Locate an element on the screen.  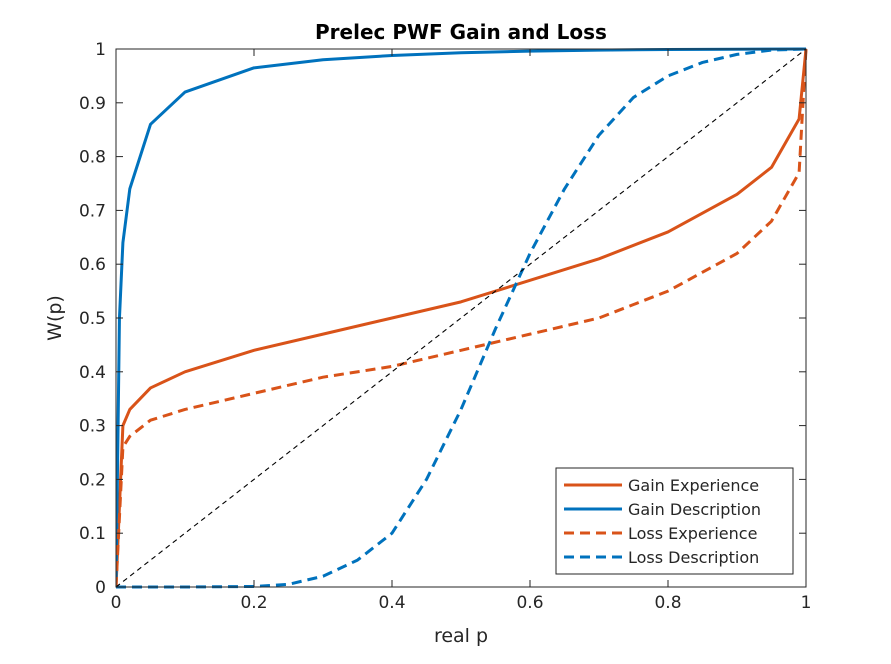
x-tick-label: 0 is located at coordinates (116, 603).